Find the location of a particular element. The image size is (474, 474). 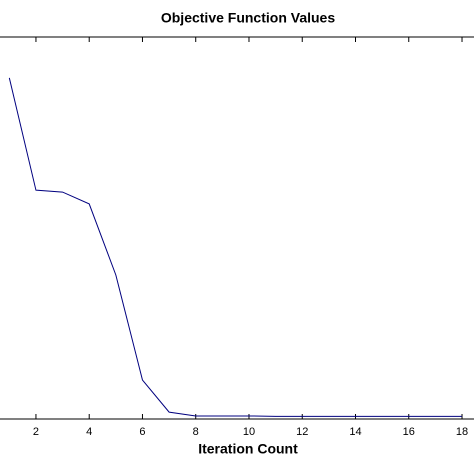

x-tick-label: 2 is located at coordinates (36, 432).